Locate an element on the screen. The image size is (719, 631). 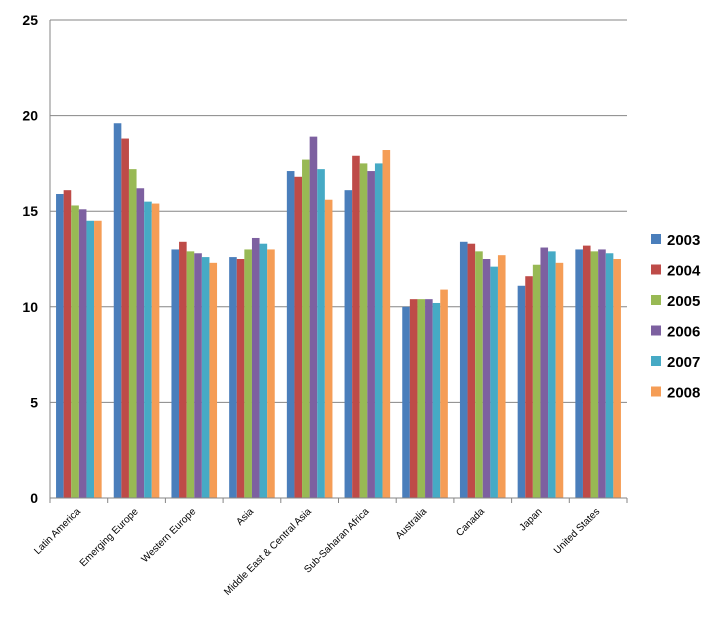
y-tick-label: 15 is located at coordinates (30, 211).